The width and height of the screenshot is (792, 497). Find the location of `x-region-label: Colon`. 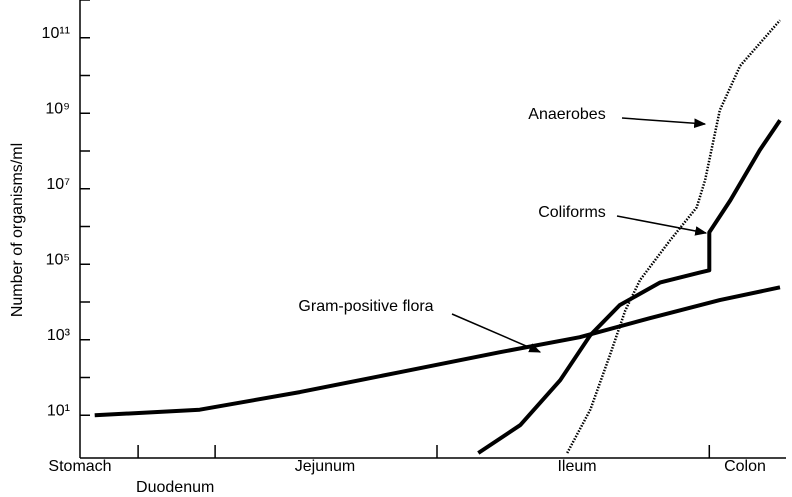

x-region-label: Colon is located at coordinates (745, 466).